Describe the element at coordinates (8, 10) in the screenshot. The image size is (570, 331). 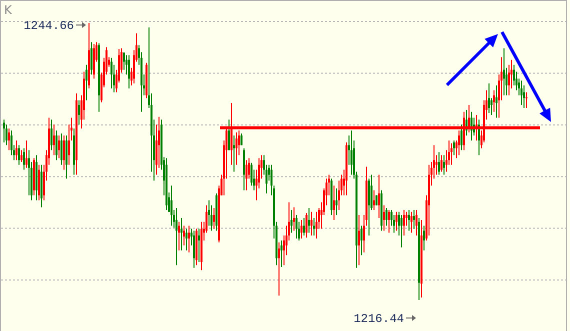
I see `chart-title: K` at that location.